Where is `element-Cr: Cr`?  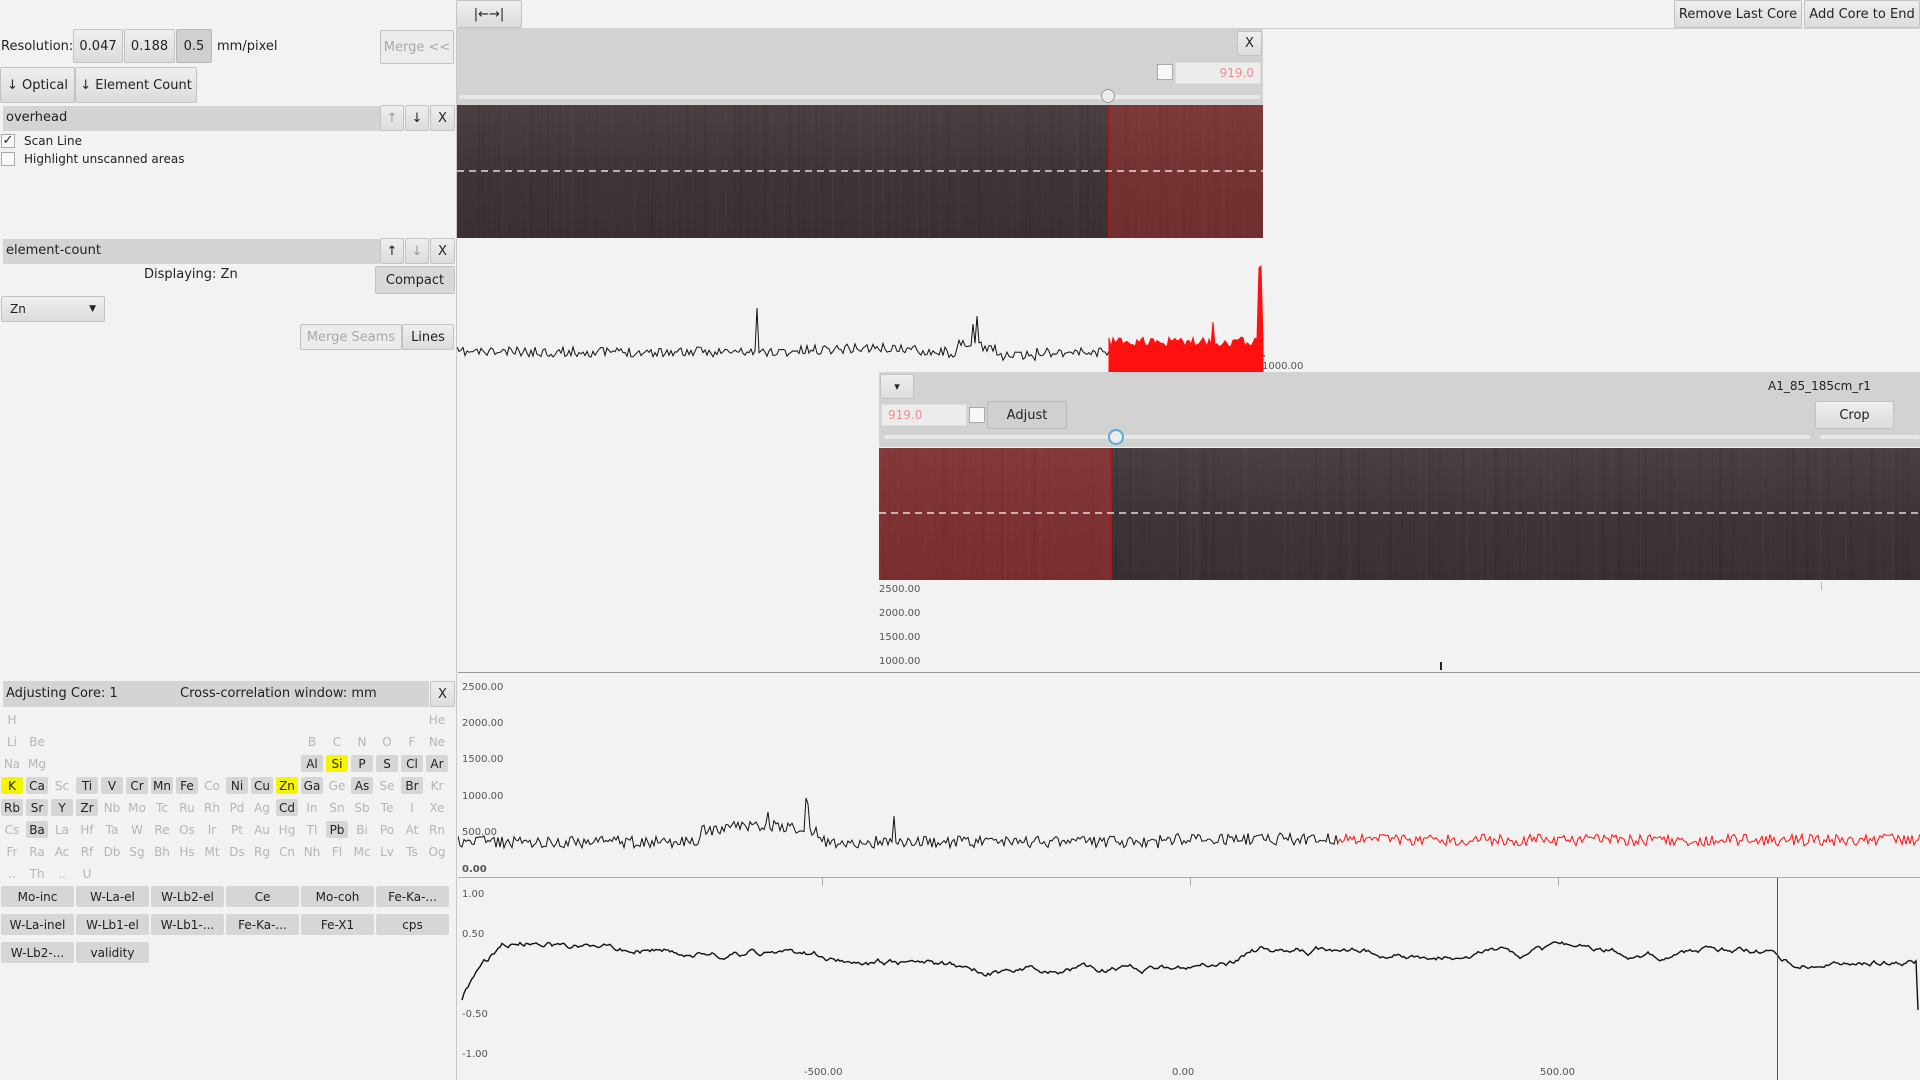 element-Cr: Cr is located at coordinates (137, 785).